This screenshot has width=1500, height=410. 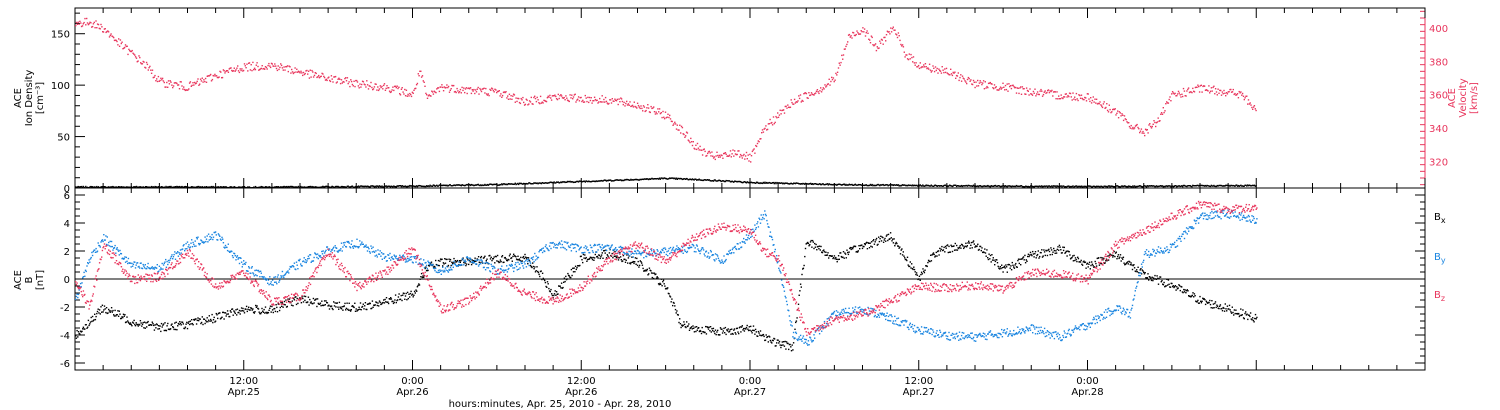 What do you see at coordinates (1463, 97) in the screenshot?
I see `axis-label-line: Velocity` at bounding box center [1463, 97].